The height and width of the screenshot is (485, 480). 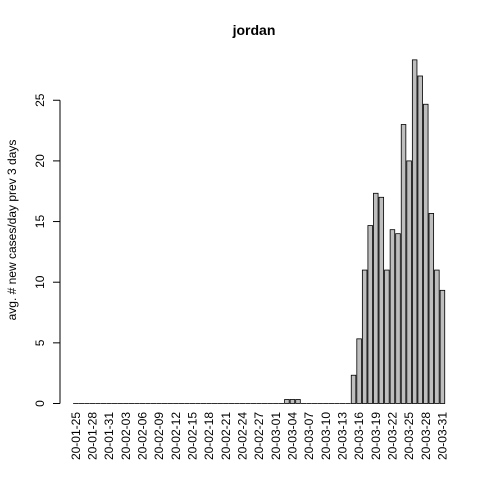 What do you see at coordinates (392, 436) in the screenshot?
I see `x-tick-label: 20-03-22` at bounding box center [392, 436].